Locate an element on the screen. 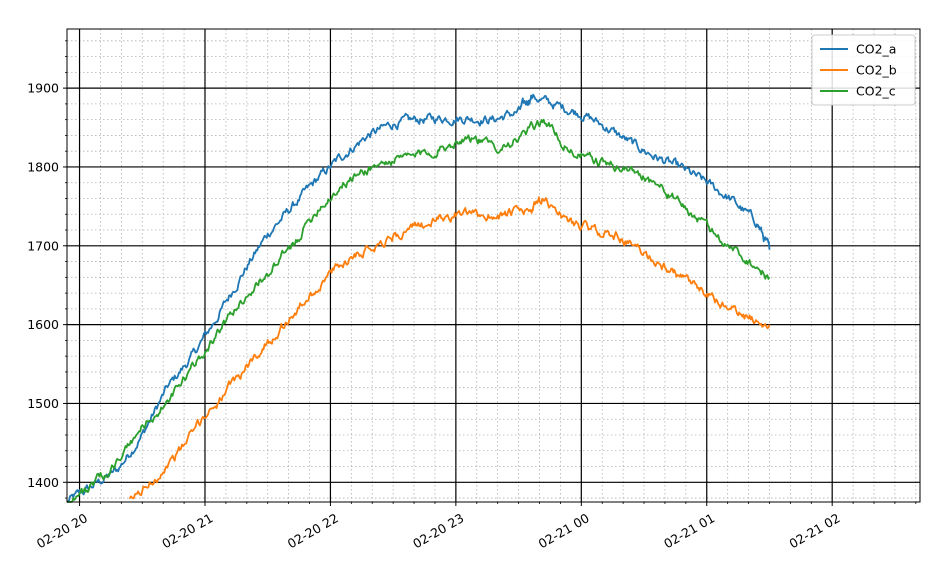 This screenshot has width=952, height=576. x-tick-label: 02-21 01 is located at coordinates (689, 530).